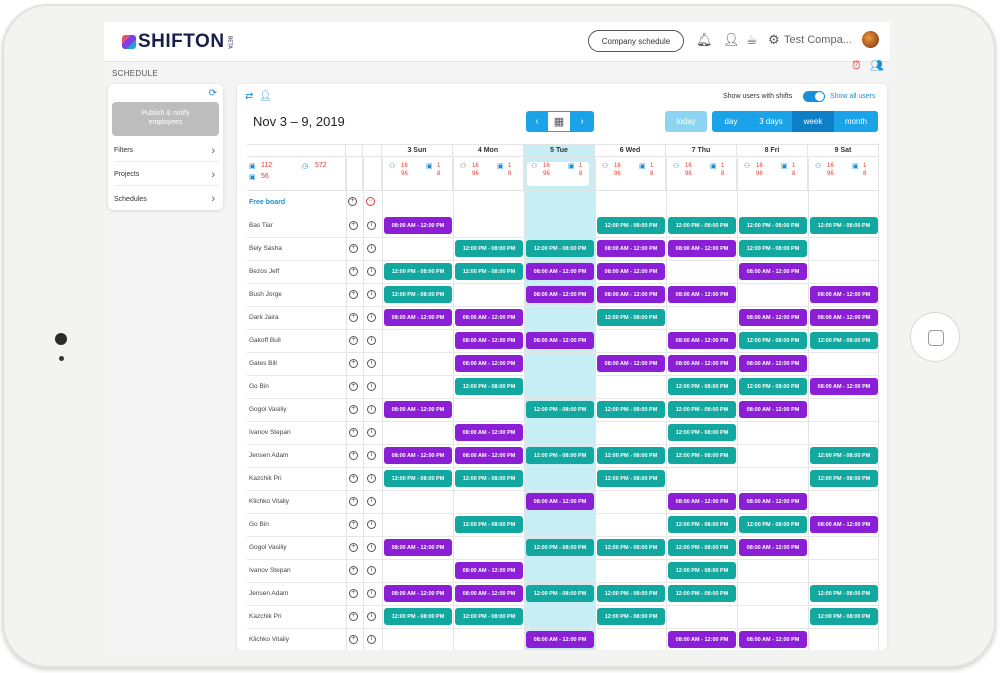 The width and height of the screenshot is (1000, 673). What do you see at coordinates (771, 121) in the screenshot?
I see `view-3days-button: 3 days` at bounding box center [771, 121].